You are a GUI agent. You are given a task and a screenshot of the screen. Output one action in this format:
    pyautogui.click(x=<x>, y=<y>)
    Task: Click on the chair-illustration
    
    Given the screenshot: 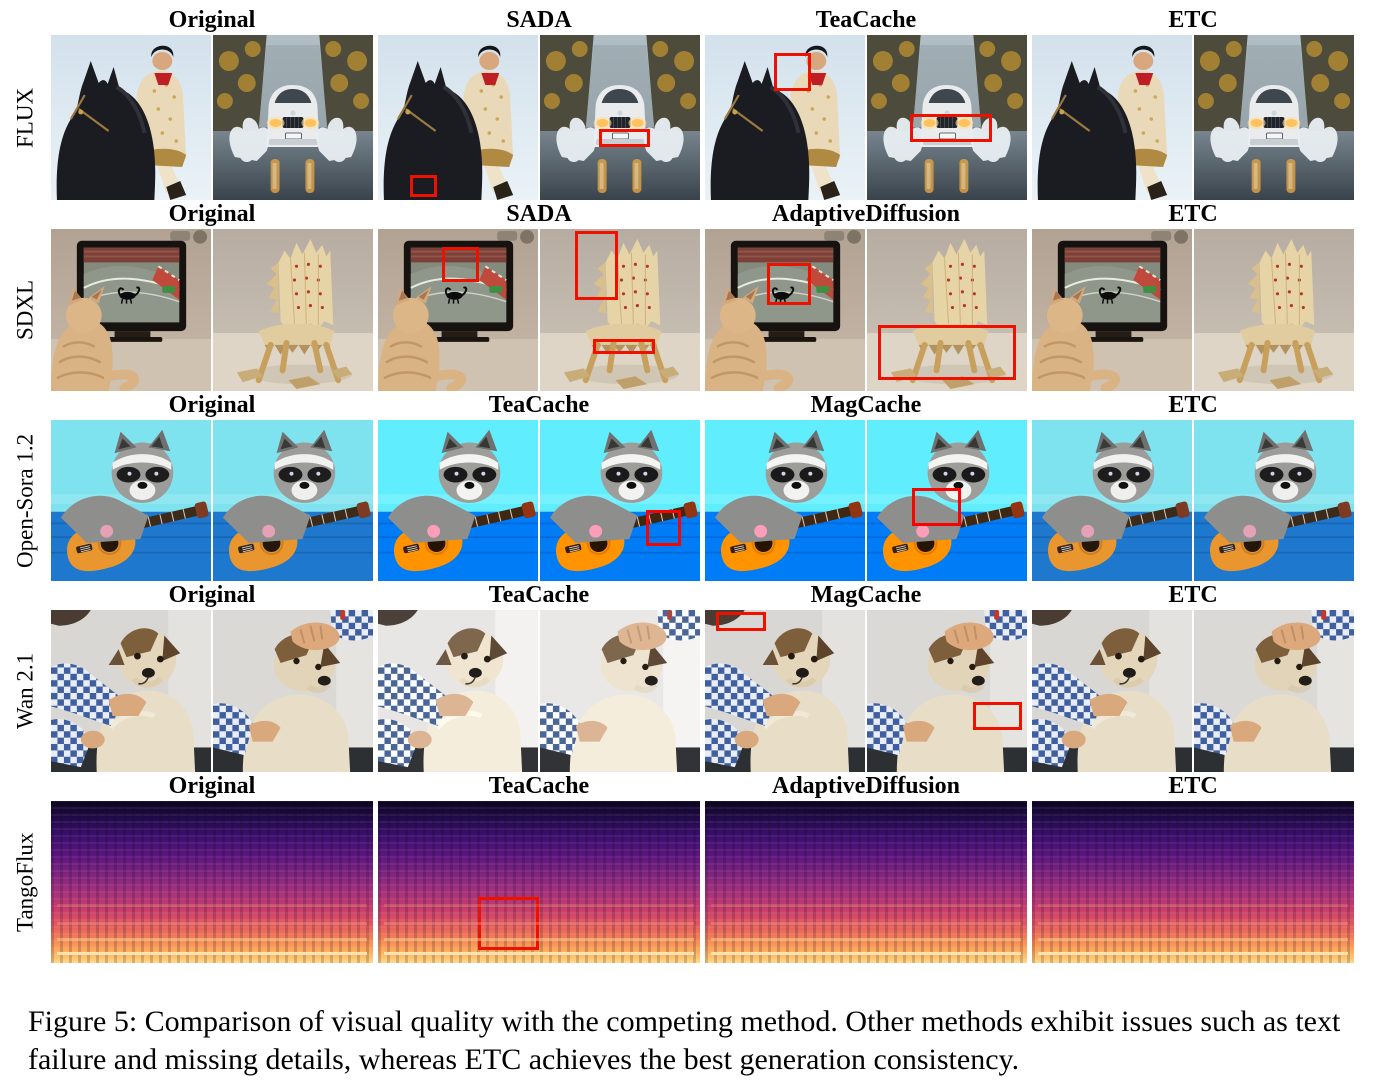 What is the action you would take?
    pyautogui.click(x=293, y=310)
    